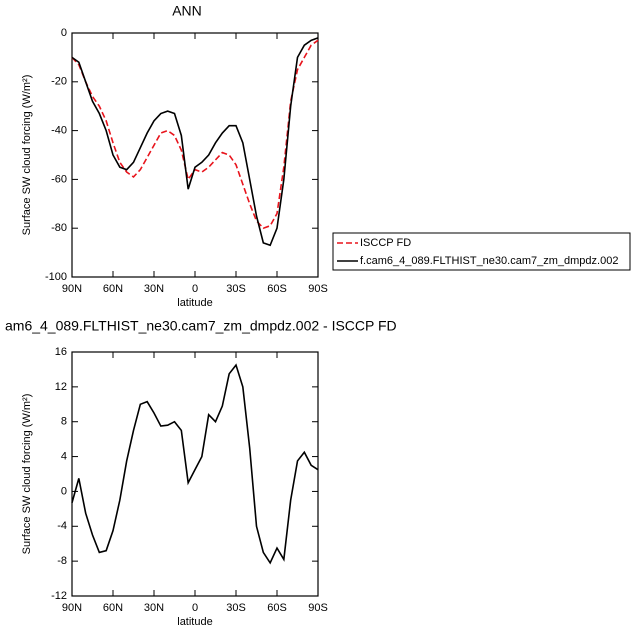  What do you see at coordinates (481, 251) in the screenshot?
I see `legend-box` at bounding box center [481, 251].